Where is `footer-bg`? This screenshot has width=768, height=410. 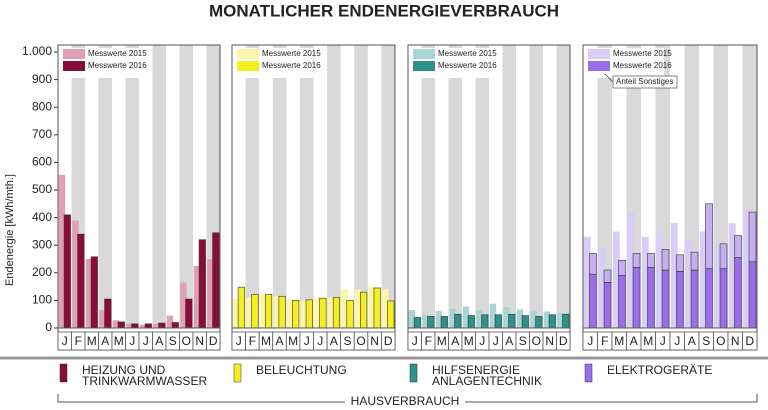 footer-bg is located at coordinates (405, 402).